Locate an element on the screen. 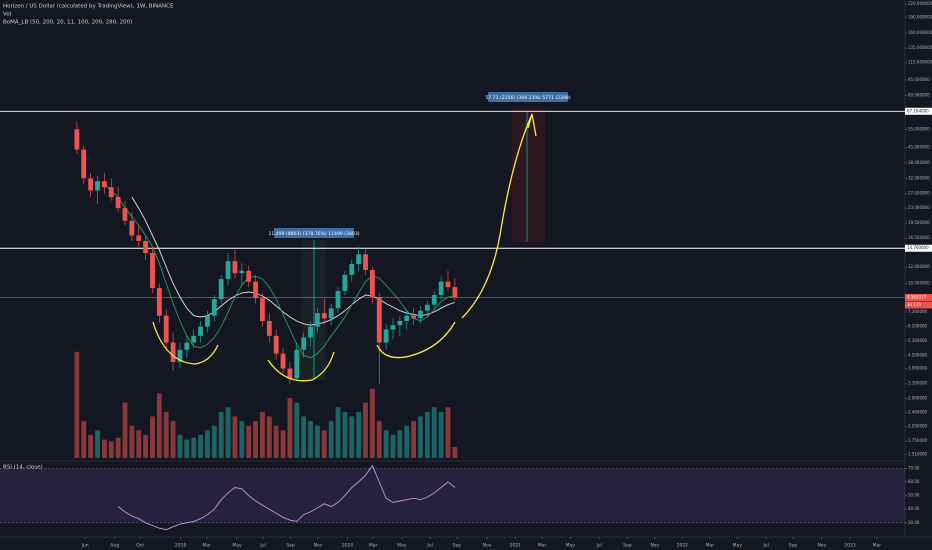 This screenshot has width=932, height=550. x-tick-label: Aug is located at coordinates (114, 546).